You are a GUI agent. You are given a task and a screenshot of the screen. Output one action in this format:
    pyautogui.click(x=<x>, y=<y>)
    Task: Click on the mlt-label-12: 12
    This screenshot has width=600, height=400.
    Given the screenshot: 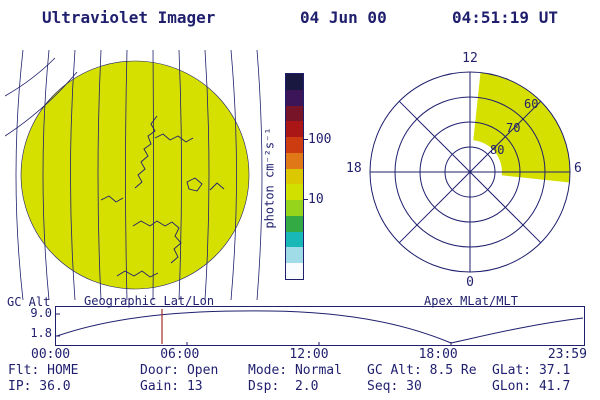 What is the action you would take?
    pyautogui.click(x=470, y=58)
    